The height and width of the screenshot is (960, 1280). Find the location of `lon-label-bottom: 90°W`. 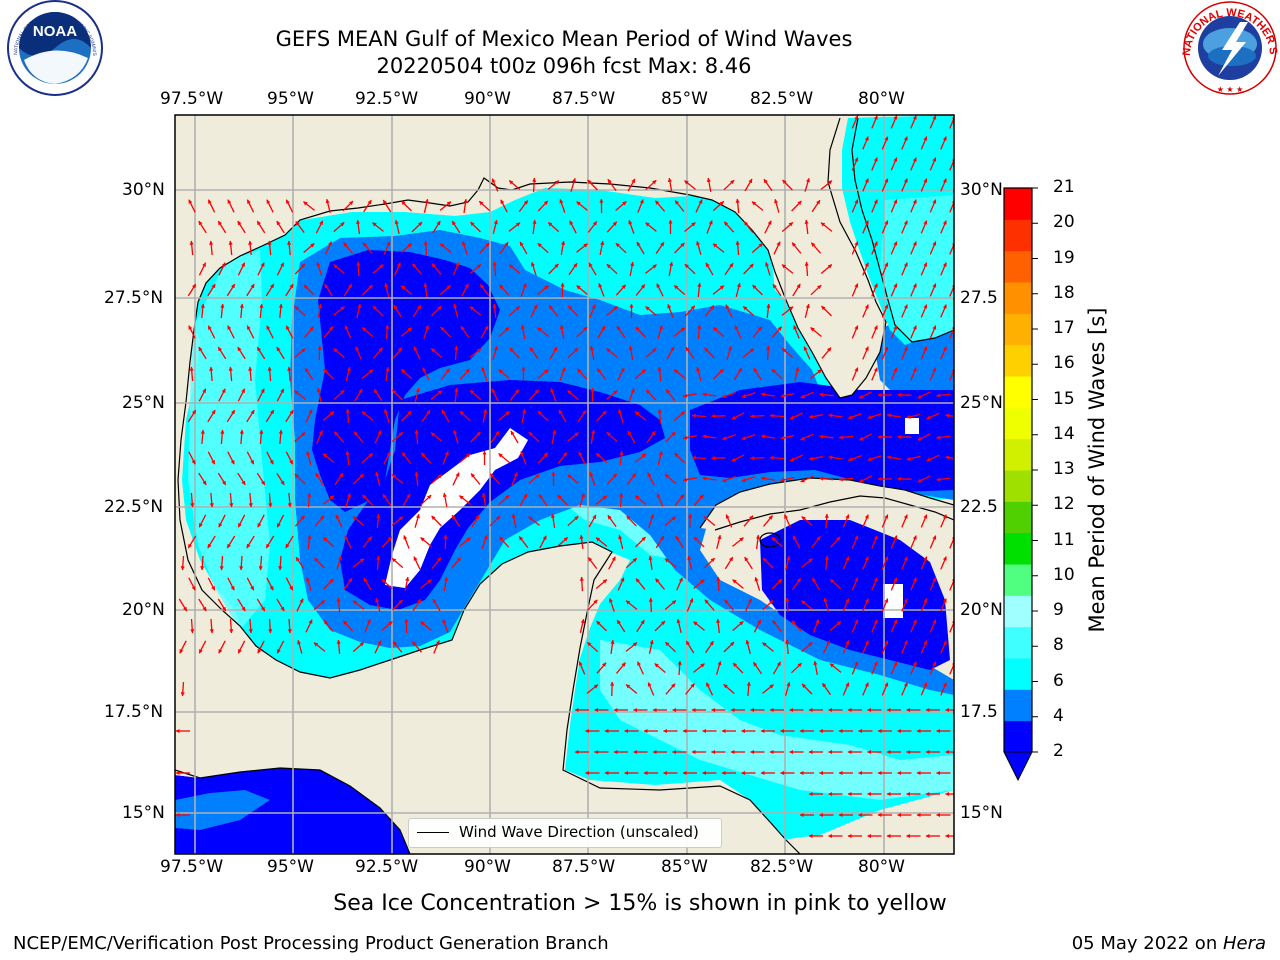

lon-label-bottom: 90°W is located at coordinates (487, 867).